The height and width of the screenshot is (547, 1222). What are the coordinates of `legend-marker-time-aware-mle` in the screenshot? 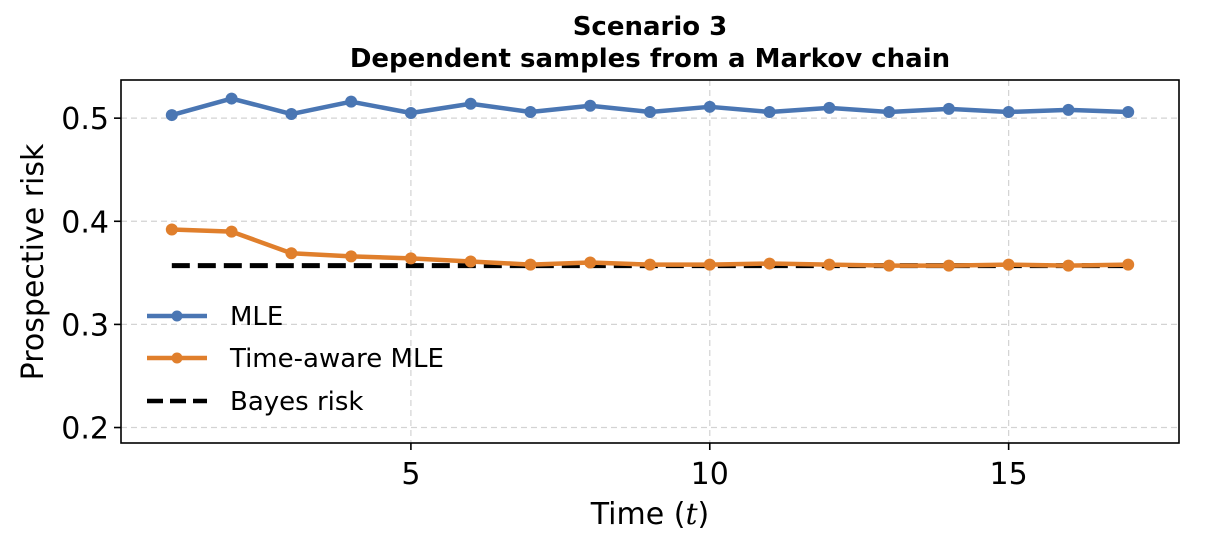 It's located at (177, 358).